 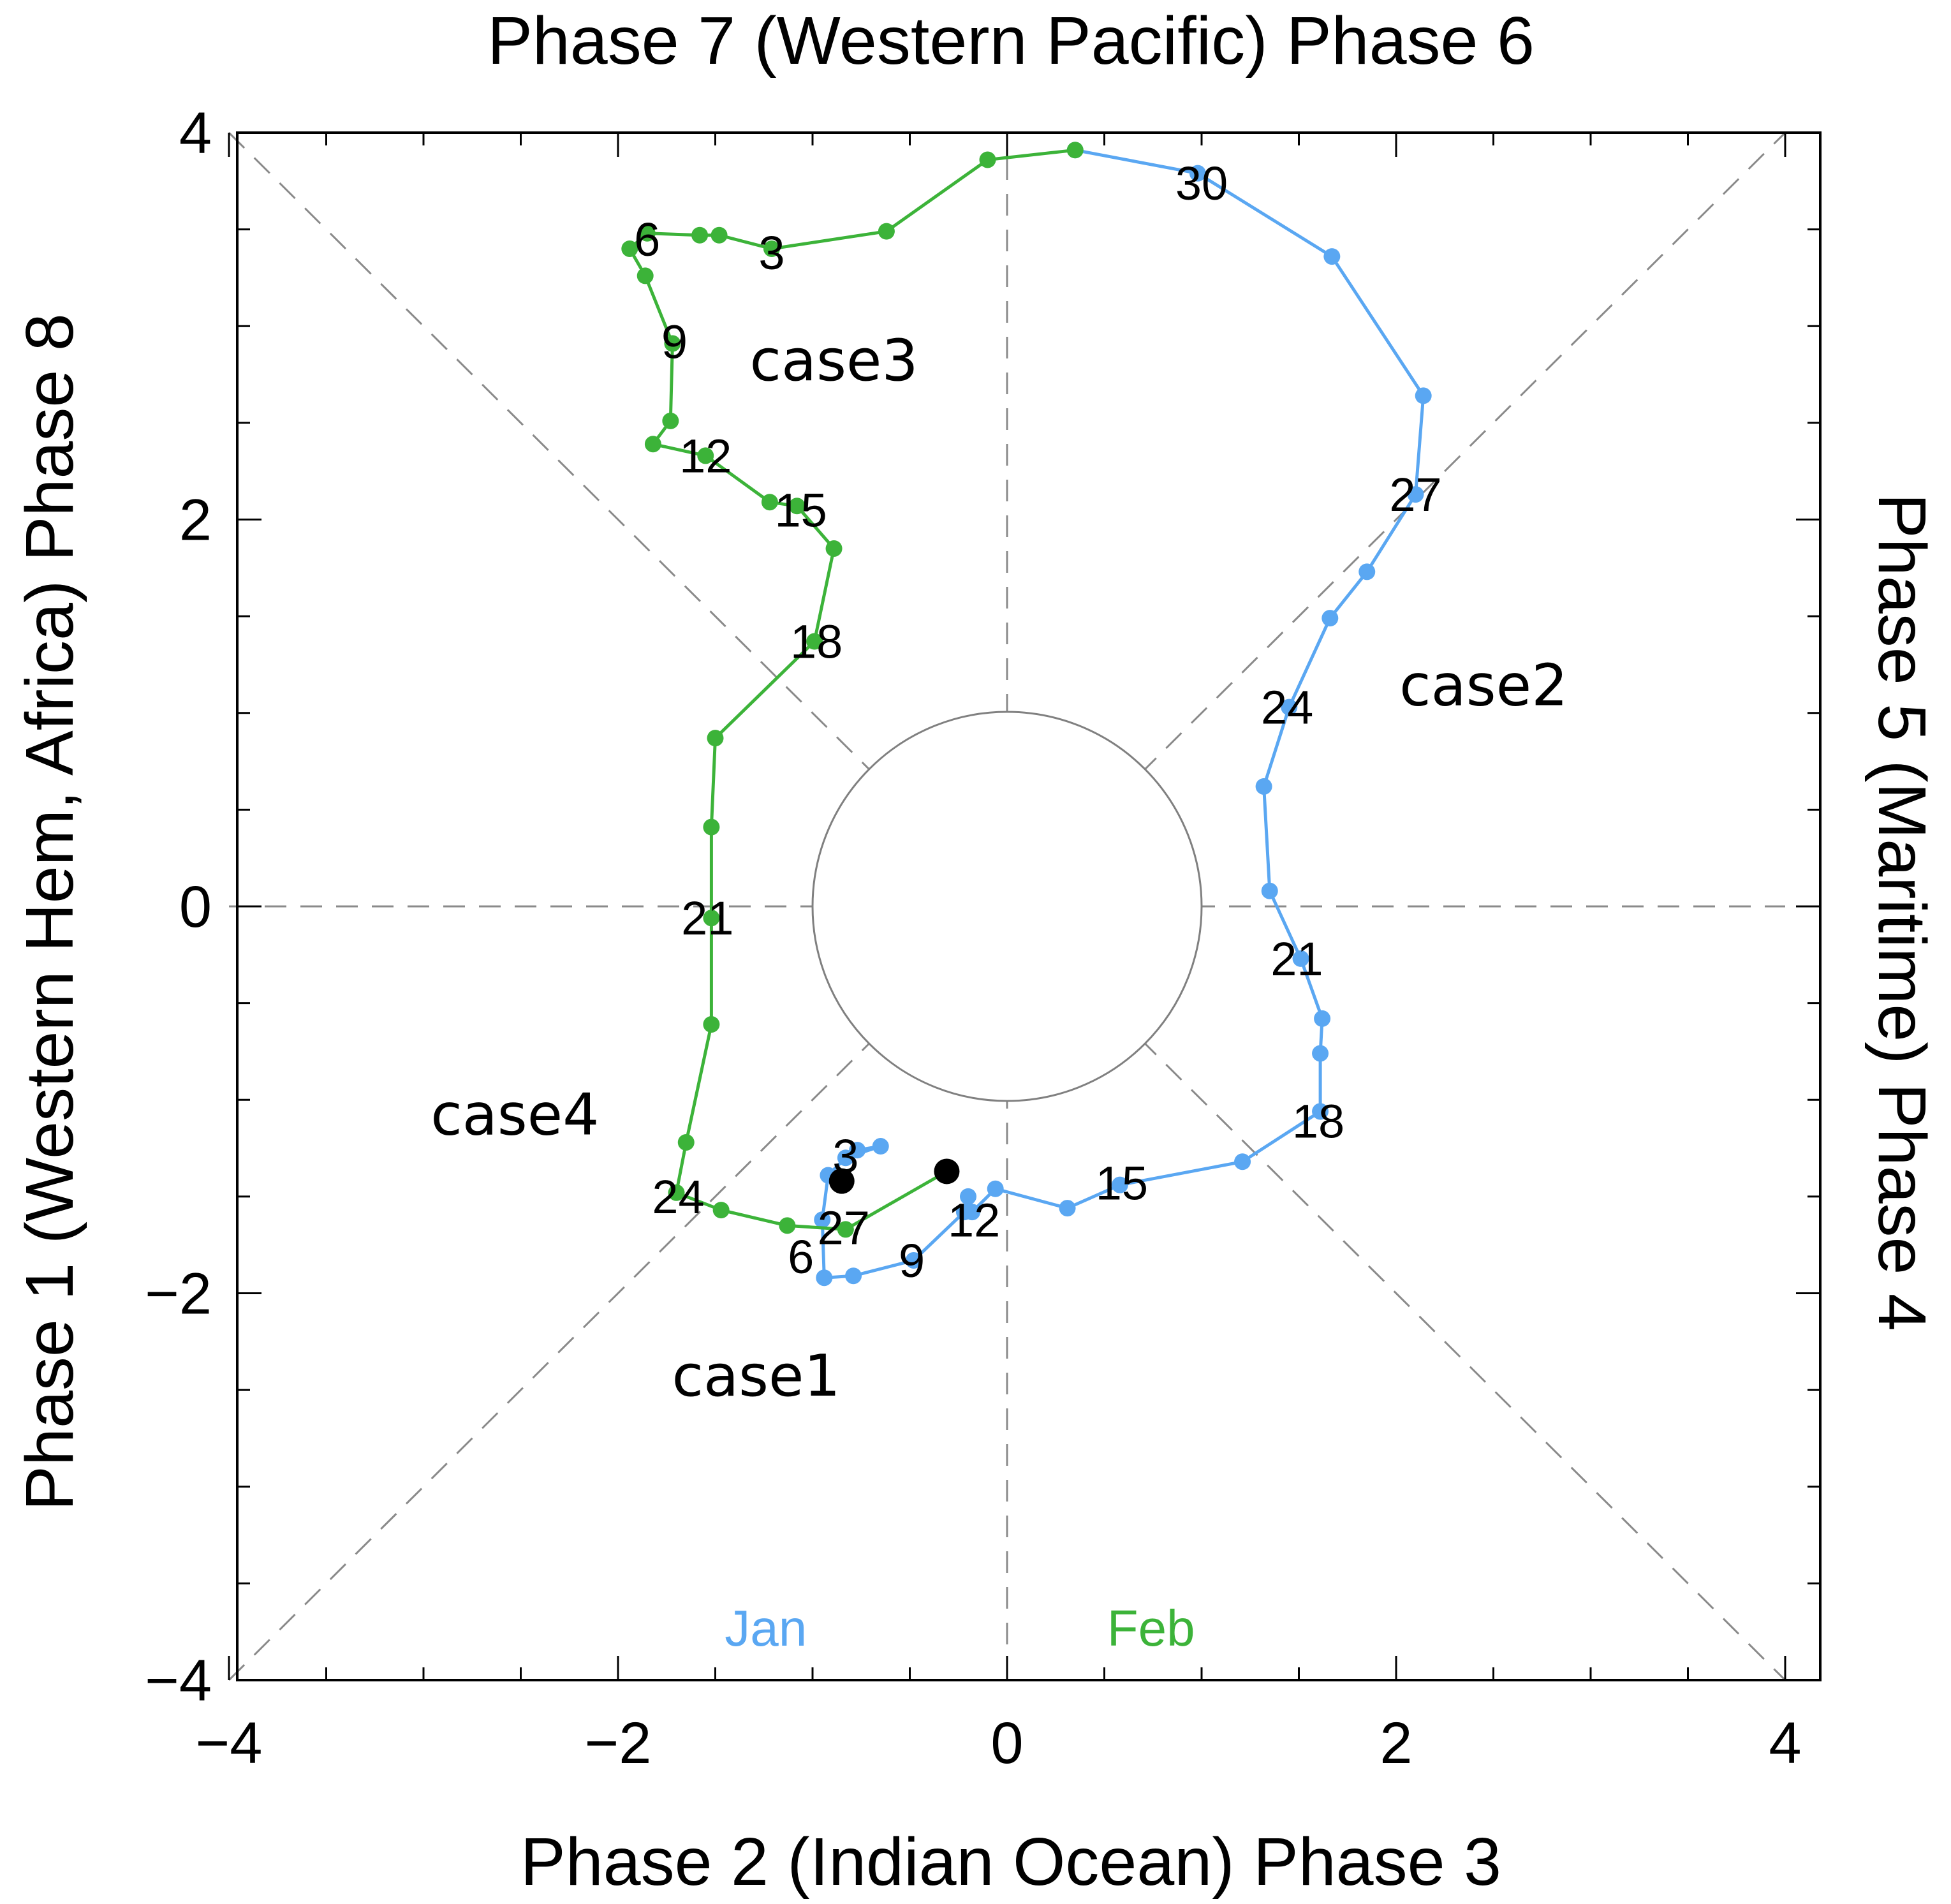 I want to click on amplitude-unit-circle, so click(x=1007, y=906).